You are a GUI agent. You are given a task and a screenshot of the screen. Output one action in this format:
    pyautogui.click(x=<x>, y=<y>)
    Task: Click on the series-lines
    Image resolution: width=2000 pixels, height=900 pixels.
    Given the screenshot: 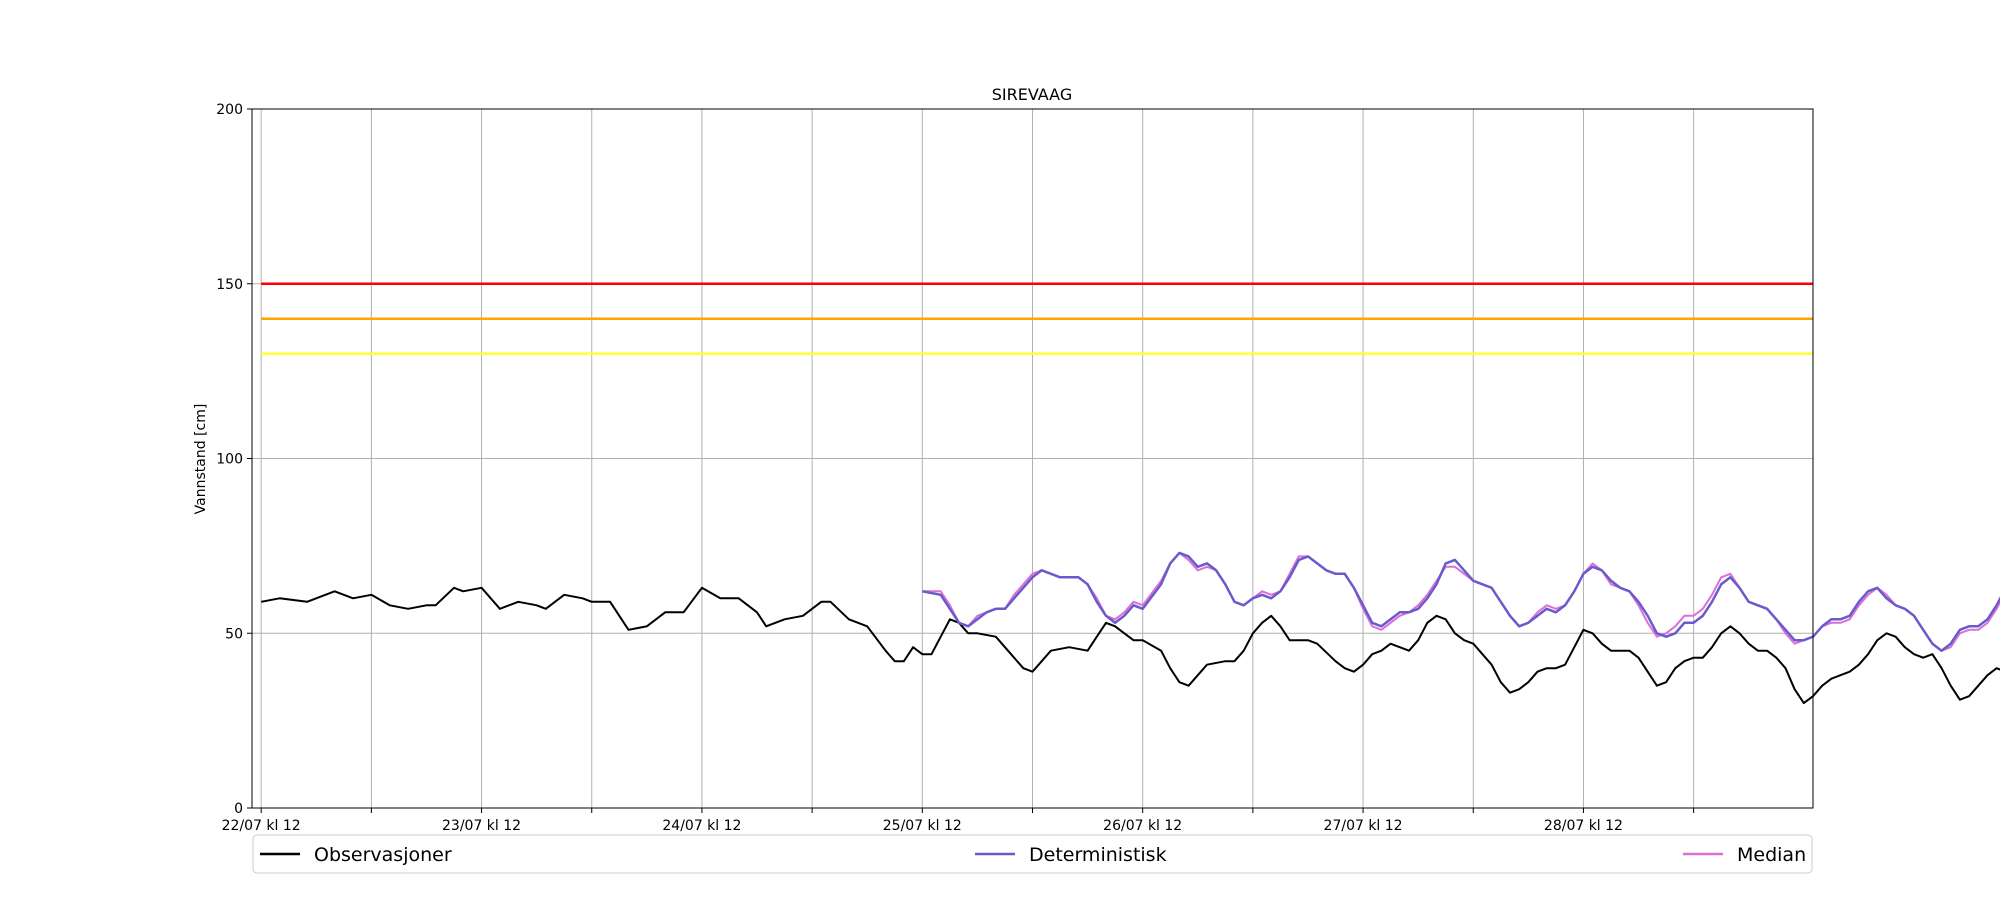 What is the action you would take?
    pyautogui.click(x=1130, y=628)
    